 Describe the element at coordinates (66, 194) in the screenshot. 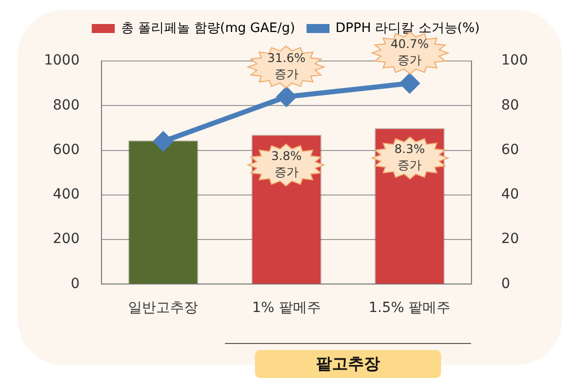

I see `y-tick-label: 400` at that location.